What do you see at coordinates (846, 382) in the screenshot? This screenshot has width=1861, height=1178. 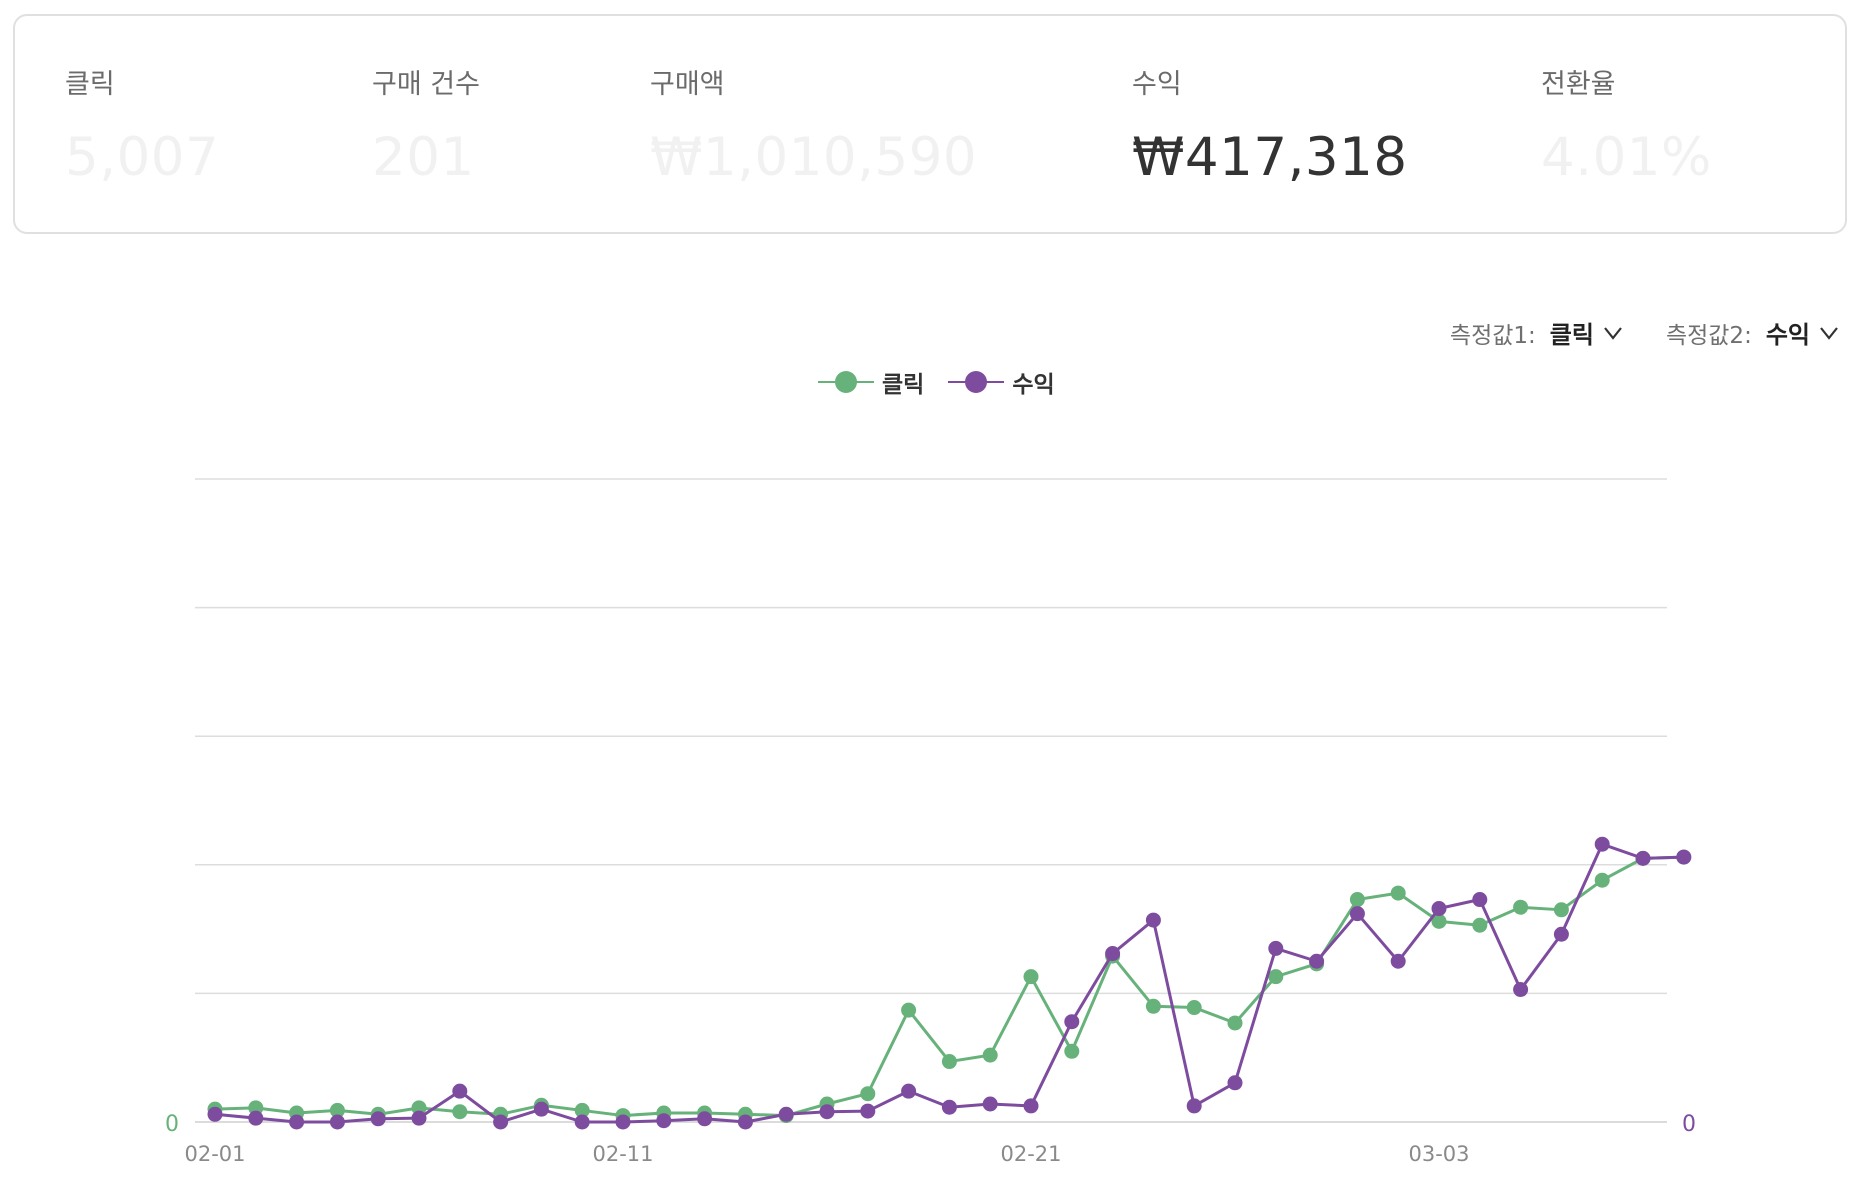 I see `legend-swatch-clicks` at bounding box center [846, 382].